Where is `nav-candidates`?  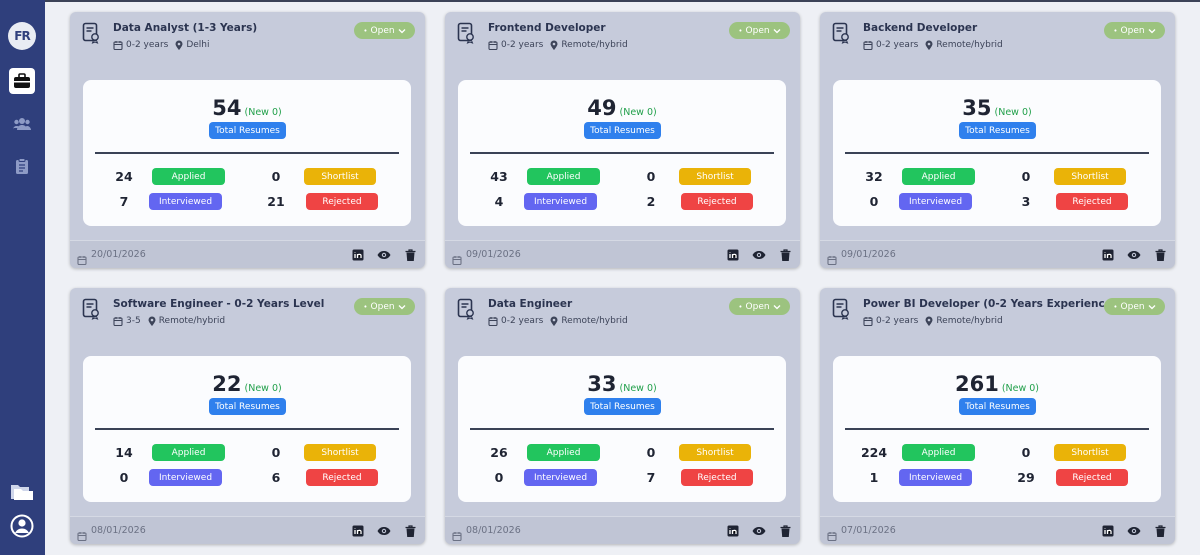
nav-candidates is located at coordinates (22, 124).